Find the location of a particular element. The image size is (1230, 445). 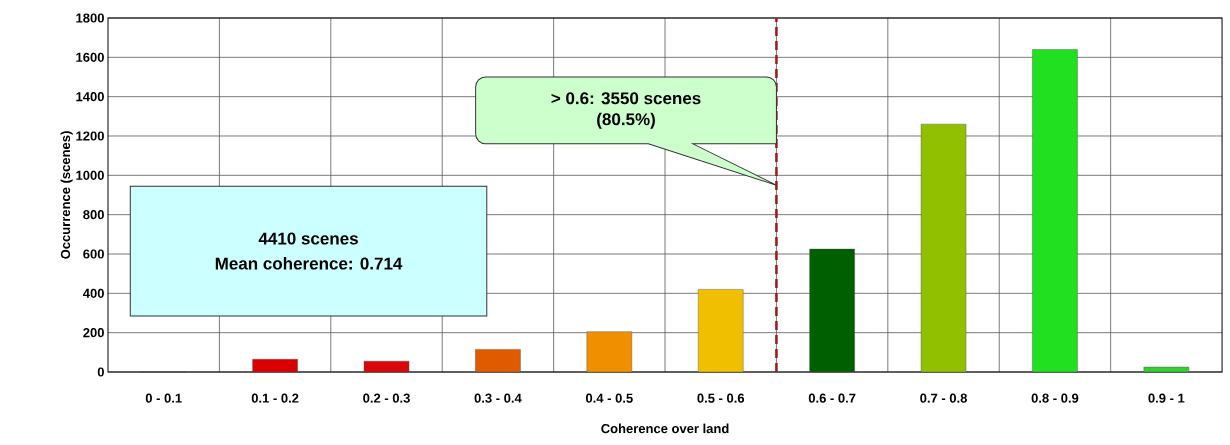

x-tick-label: 0.7 - 0.8 is located at coordinates (943, 398).